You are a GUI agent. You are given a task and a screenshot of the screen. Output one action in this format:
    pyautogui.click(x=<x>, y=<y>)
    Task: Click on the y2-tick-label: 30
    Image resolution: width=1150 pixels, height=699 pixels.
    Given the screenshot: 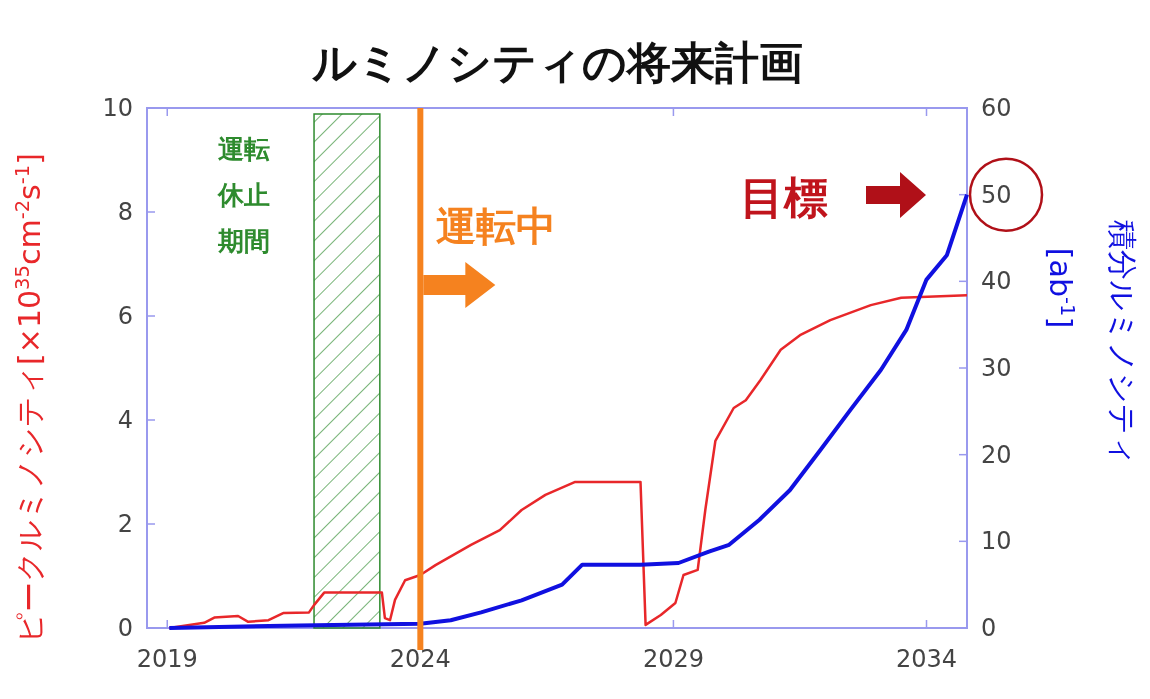 What is the action you would take?
    pyautogui.click(x=996, y=368)
    